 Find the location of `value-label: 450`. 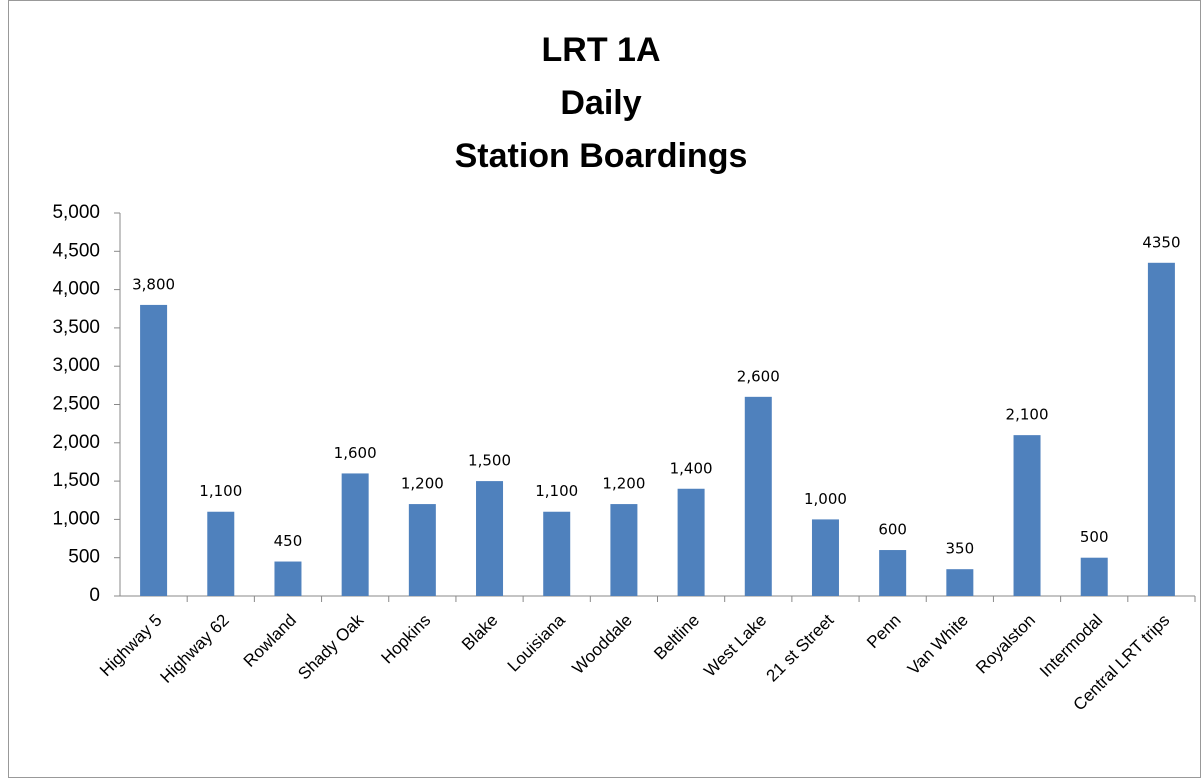

value-label: 450 is located at coordinates (288, 541).